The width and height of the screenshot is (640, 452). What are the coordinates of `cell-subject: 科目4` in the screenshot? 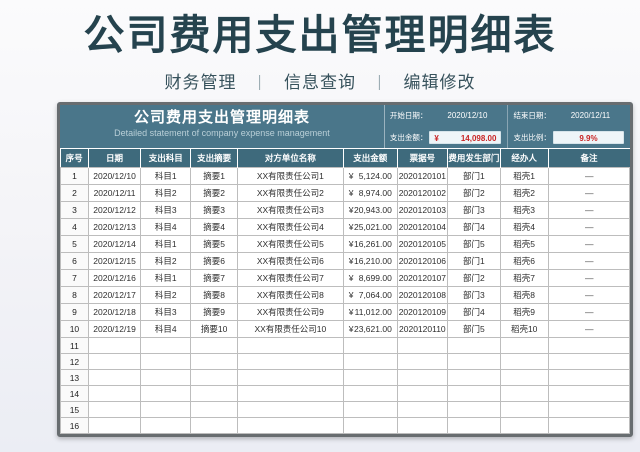 It's located at (166, 329).